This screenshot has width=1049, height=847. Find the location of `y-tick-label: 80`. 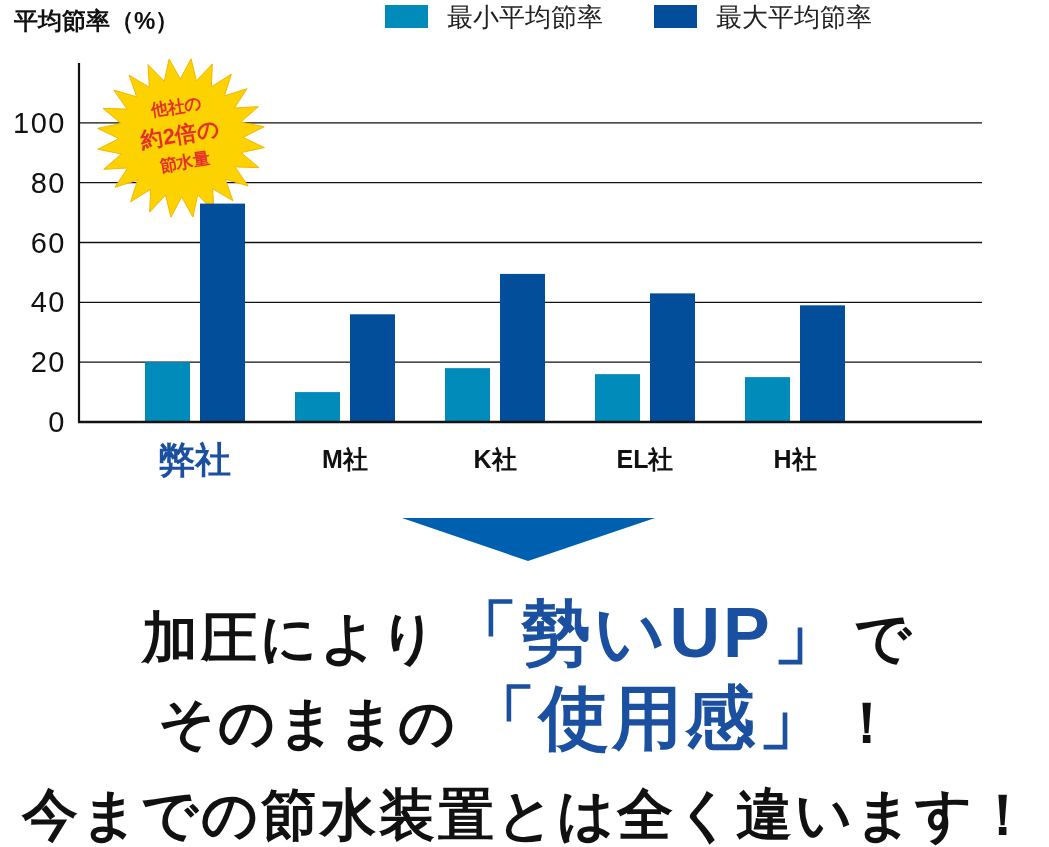

y-tick-label: 80 is located at coordinates (48, 182).